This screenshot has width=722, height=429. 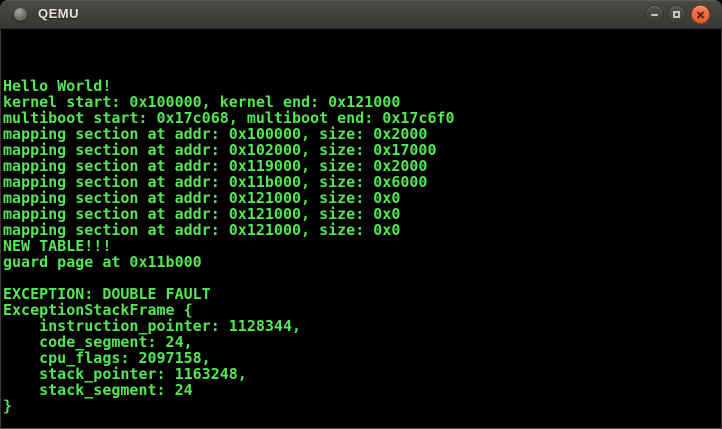 I want to click on minimize-icon, so click(x=654, y=15).